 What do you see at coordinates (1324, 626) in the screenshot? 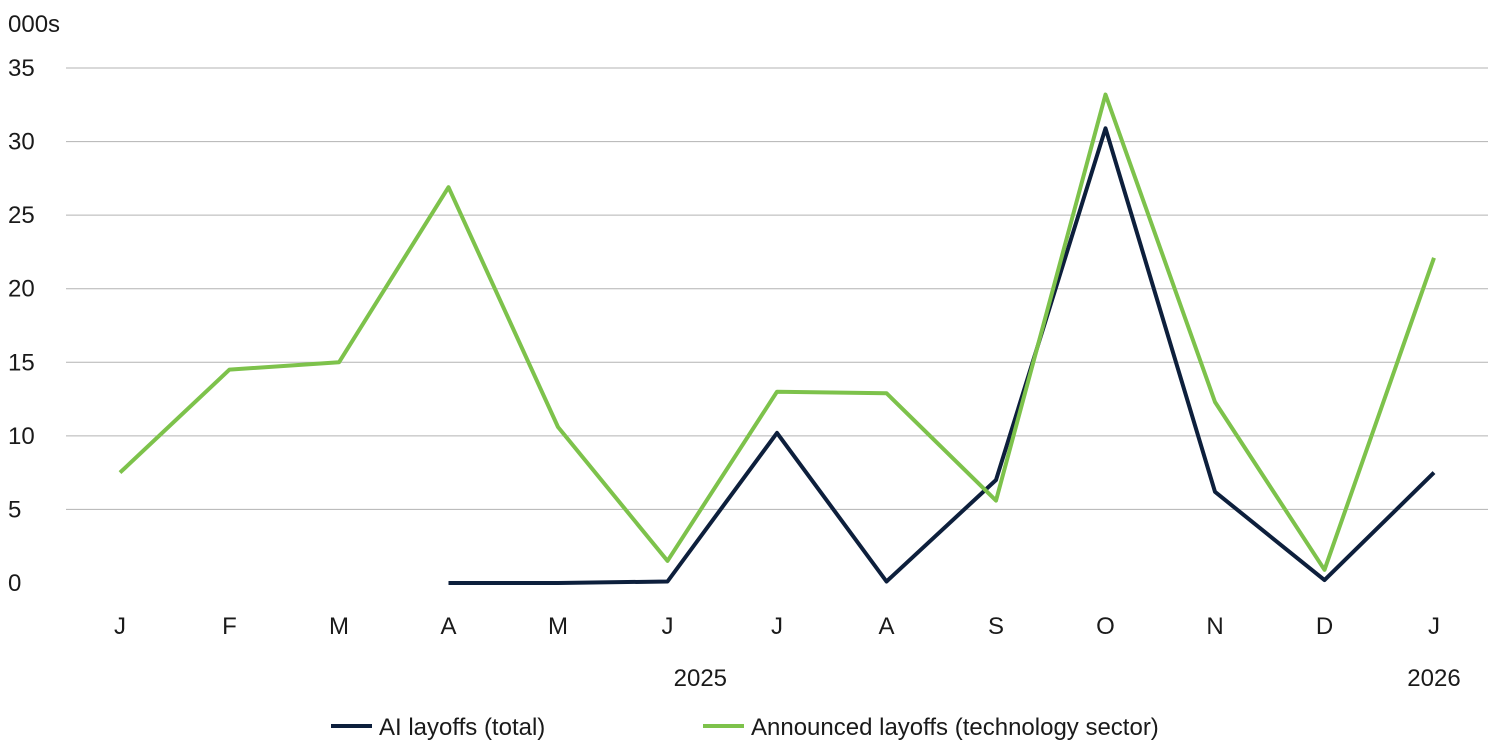
I see `x-tick-label: D` at bounding box center [1324, 626].